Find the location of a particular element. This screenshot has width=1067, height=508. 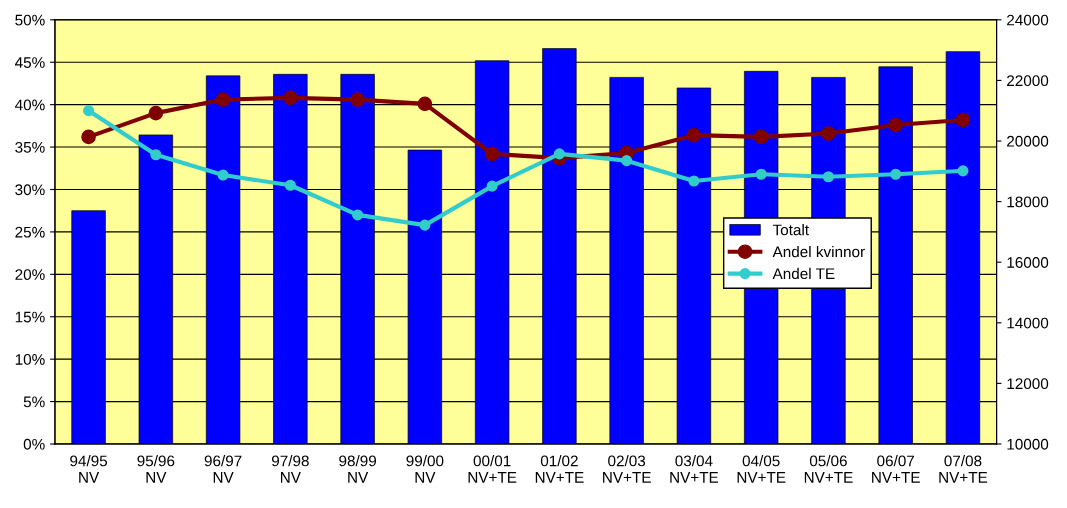

y-tick-label: 25% is located at coordinates (30, 232).